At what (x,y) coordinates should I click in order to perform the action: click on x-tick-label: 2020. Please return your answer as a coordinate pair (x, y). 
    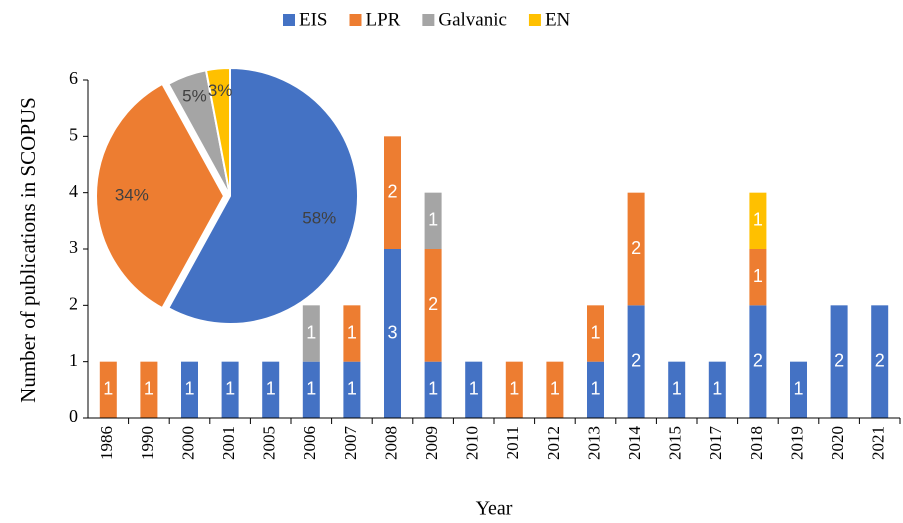
    Looking at the image, I should click on (837, 443).